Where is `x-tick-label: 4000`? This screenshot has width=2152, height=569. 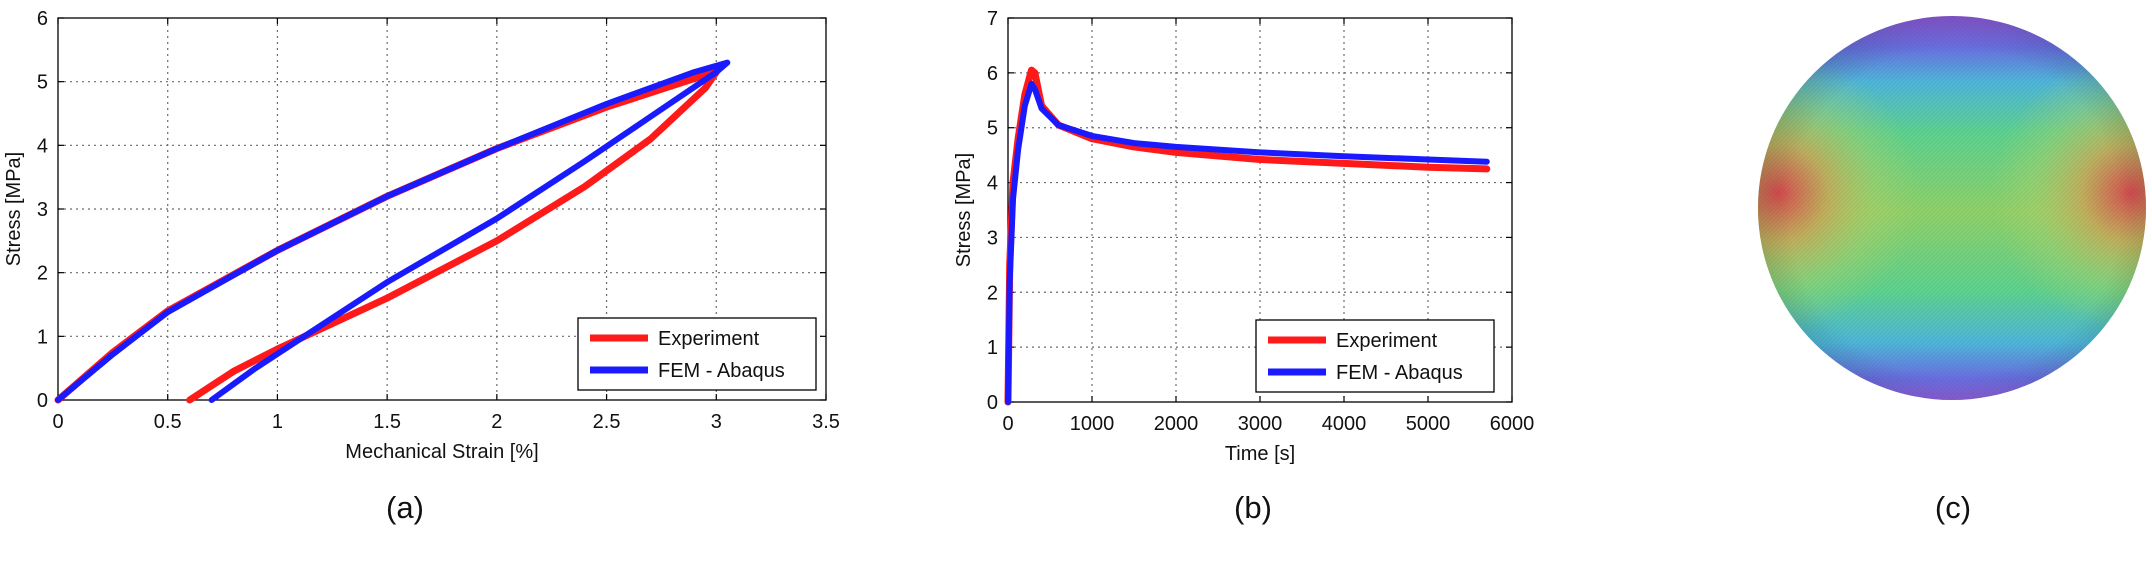 x-tick-label: 4000 is located at coordinates (1344, 424).